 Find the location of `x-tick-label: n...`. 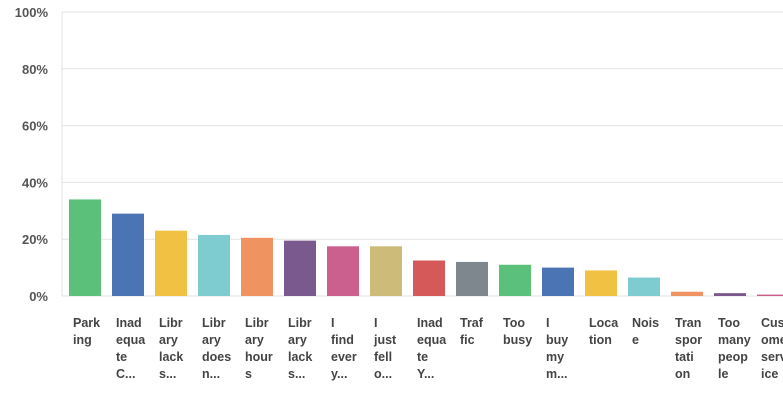

x-tick-label: n... is located at coordinates (211, 374).